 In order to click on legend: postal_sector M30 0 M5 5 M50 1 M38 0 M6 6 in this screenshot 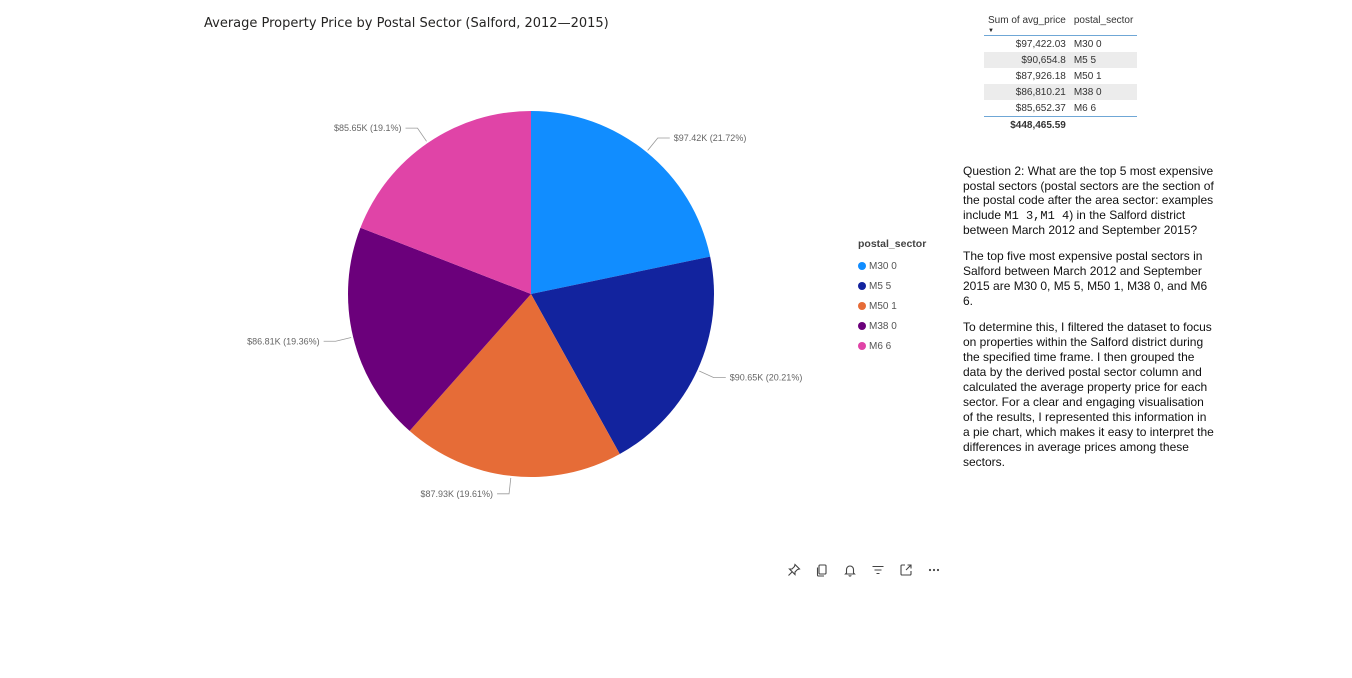, I will do `click(892, 297)`.